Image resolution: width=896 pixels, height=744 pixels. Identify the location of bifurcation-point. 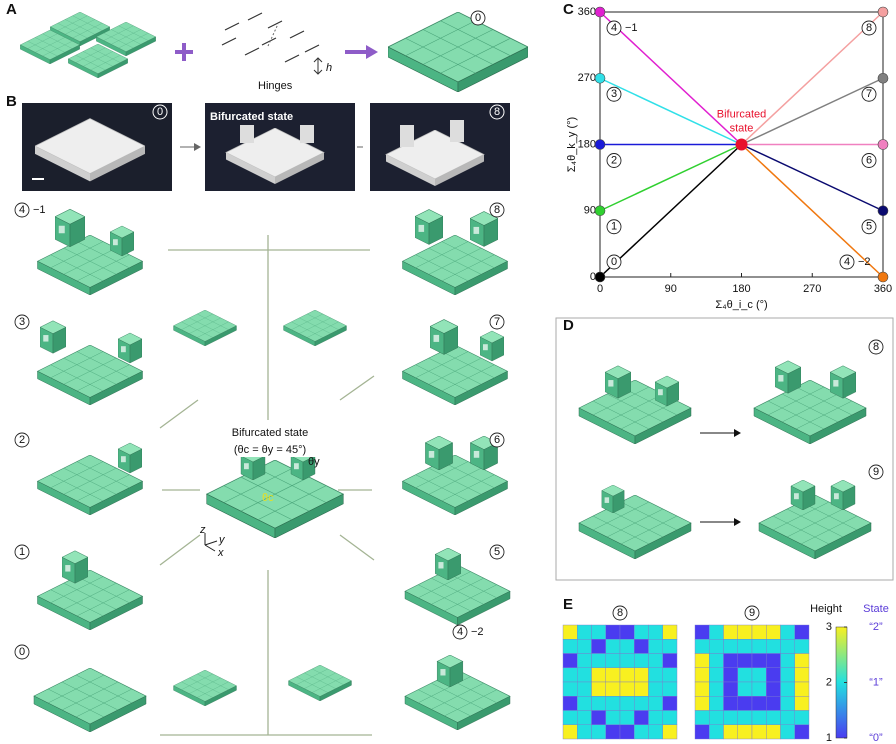
(741, 144).